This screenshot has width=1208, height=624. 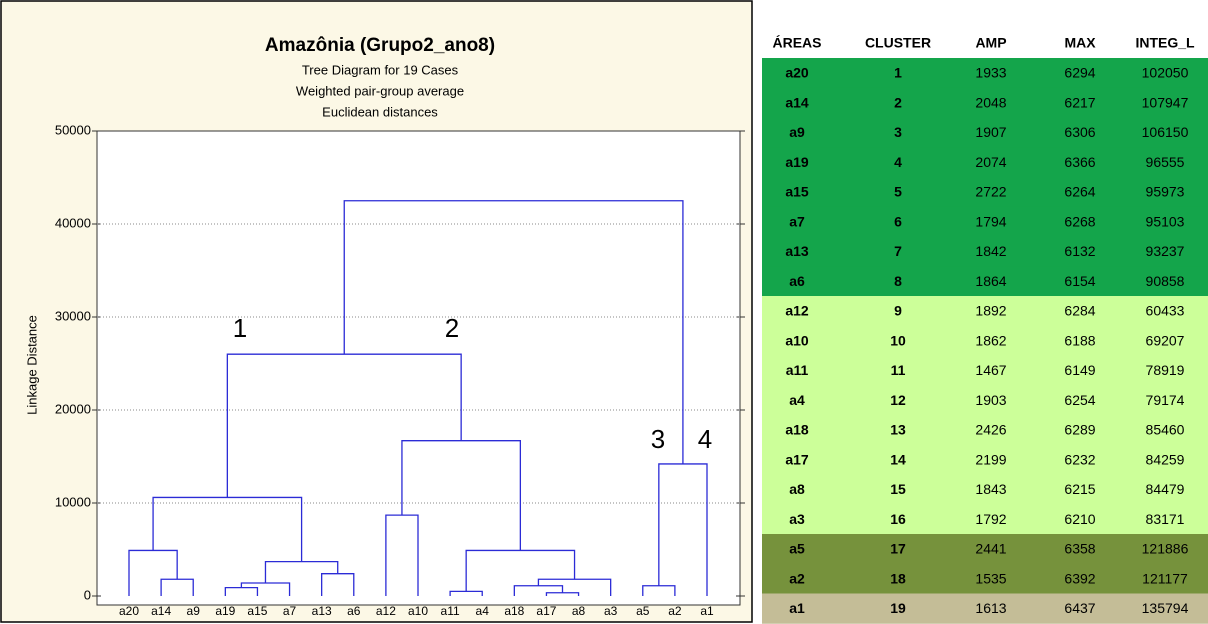 I want to click on table-cell: 13, so click(x=898, y=430).